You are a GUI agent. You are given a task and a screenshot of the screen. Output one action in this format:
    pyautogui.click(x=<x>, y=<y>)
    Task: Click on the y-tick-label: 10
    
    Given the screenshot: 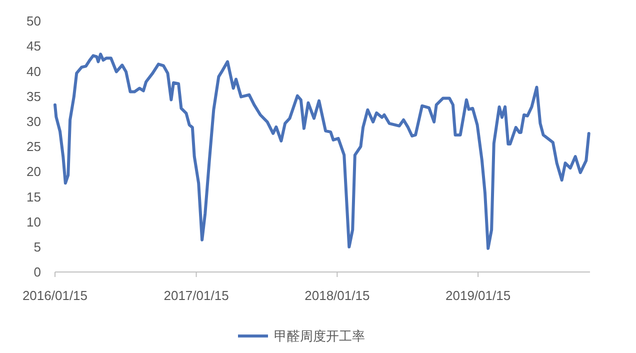 What is the action you would take?
    pyautogui.click(x=33, y=222)
    